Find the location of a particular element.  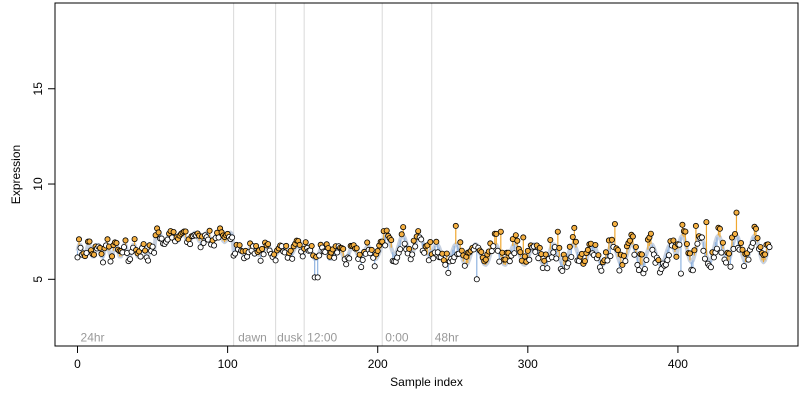

y-tick-label: 10 is located at coordinates (38, 184).